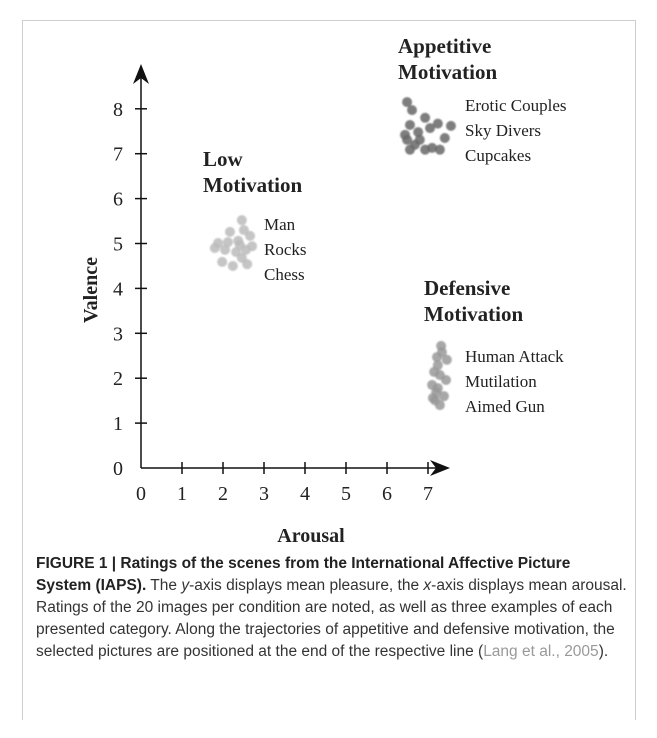 This screenshot has height=738, width=657. What do you see at coordinates (474, 301) in the screenshot?
I see `group-label: Defensive Motivation` at bounding box center [474, 301].